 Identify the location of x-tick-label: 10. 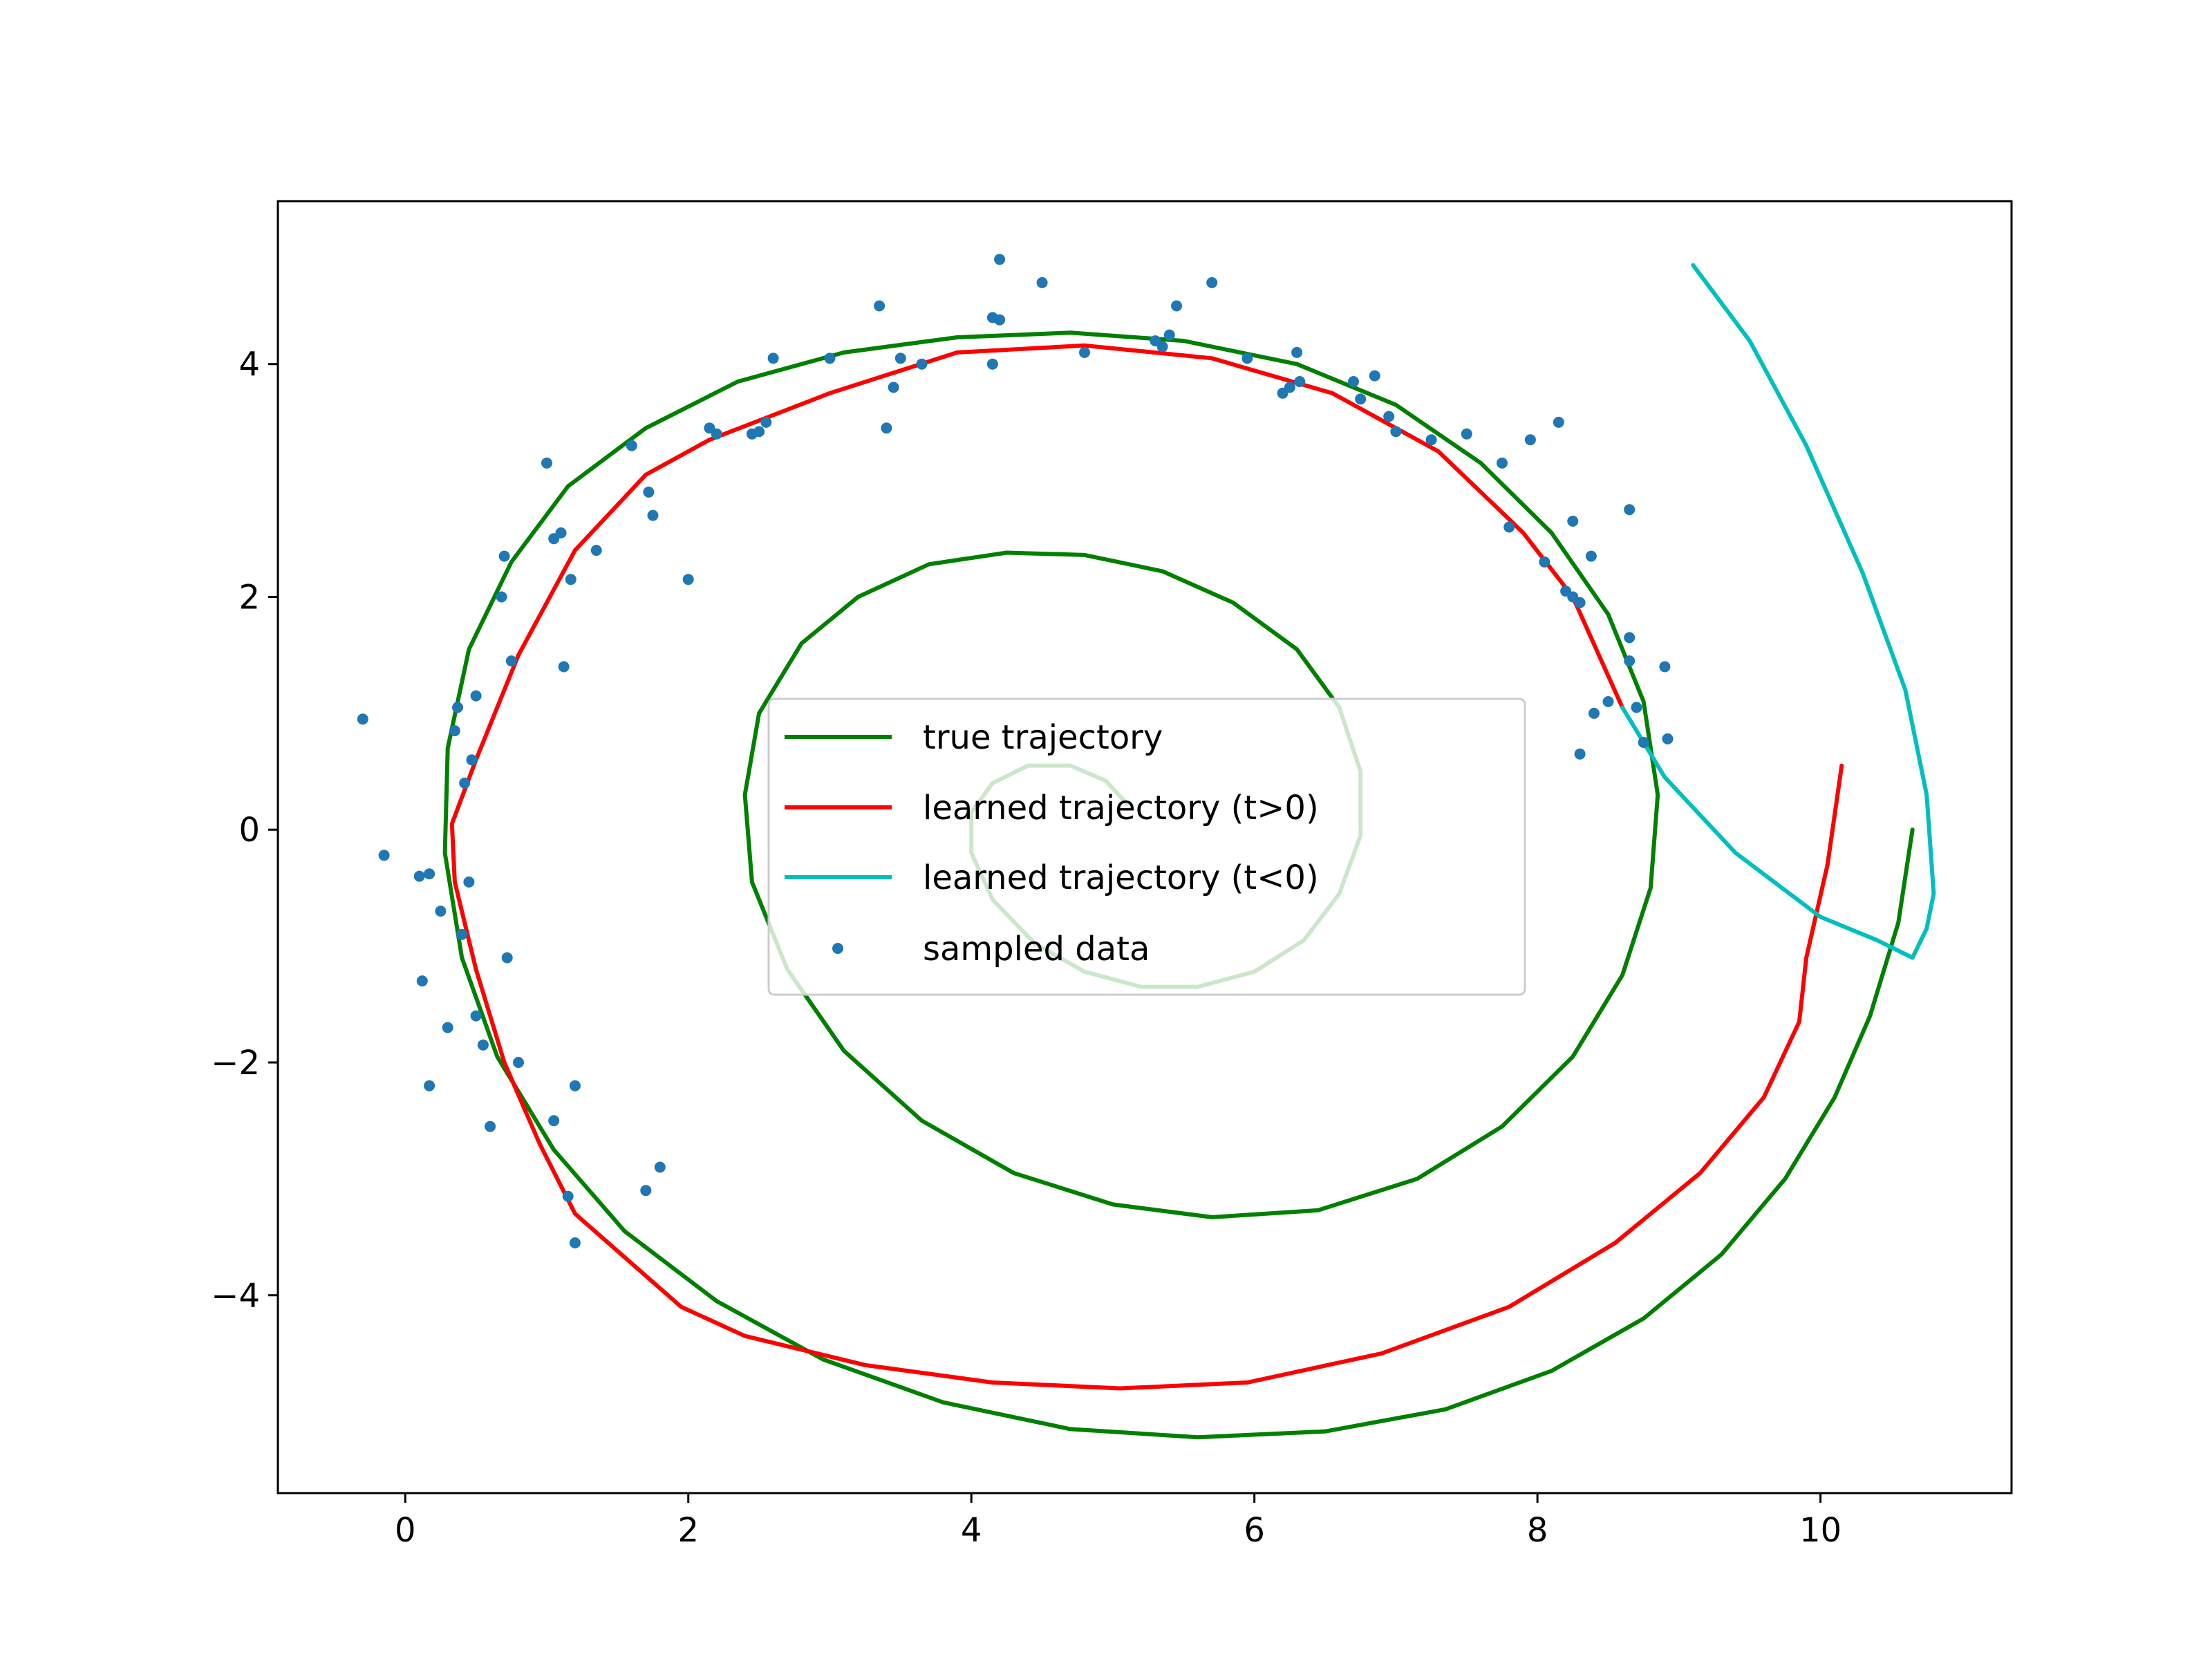
(1820, 1530).